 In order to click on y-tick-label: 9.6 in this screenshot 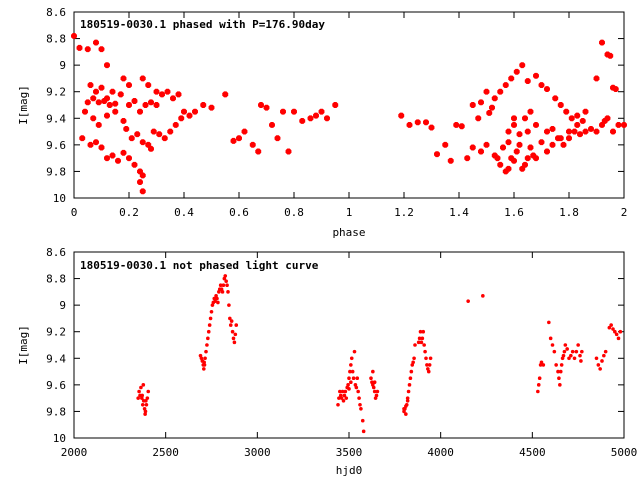, I will do `click(56, 385)`.